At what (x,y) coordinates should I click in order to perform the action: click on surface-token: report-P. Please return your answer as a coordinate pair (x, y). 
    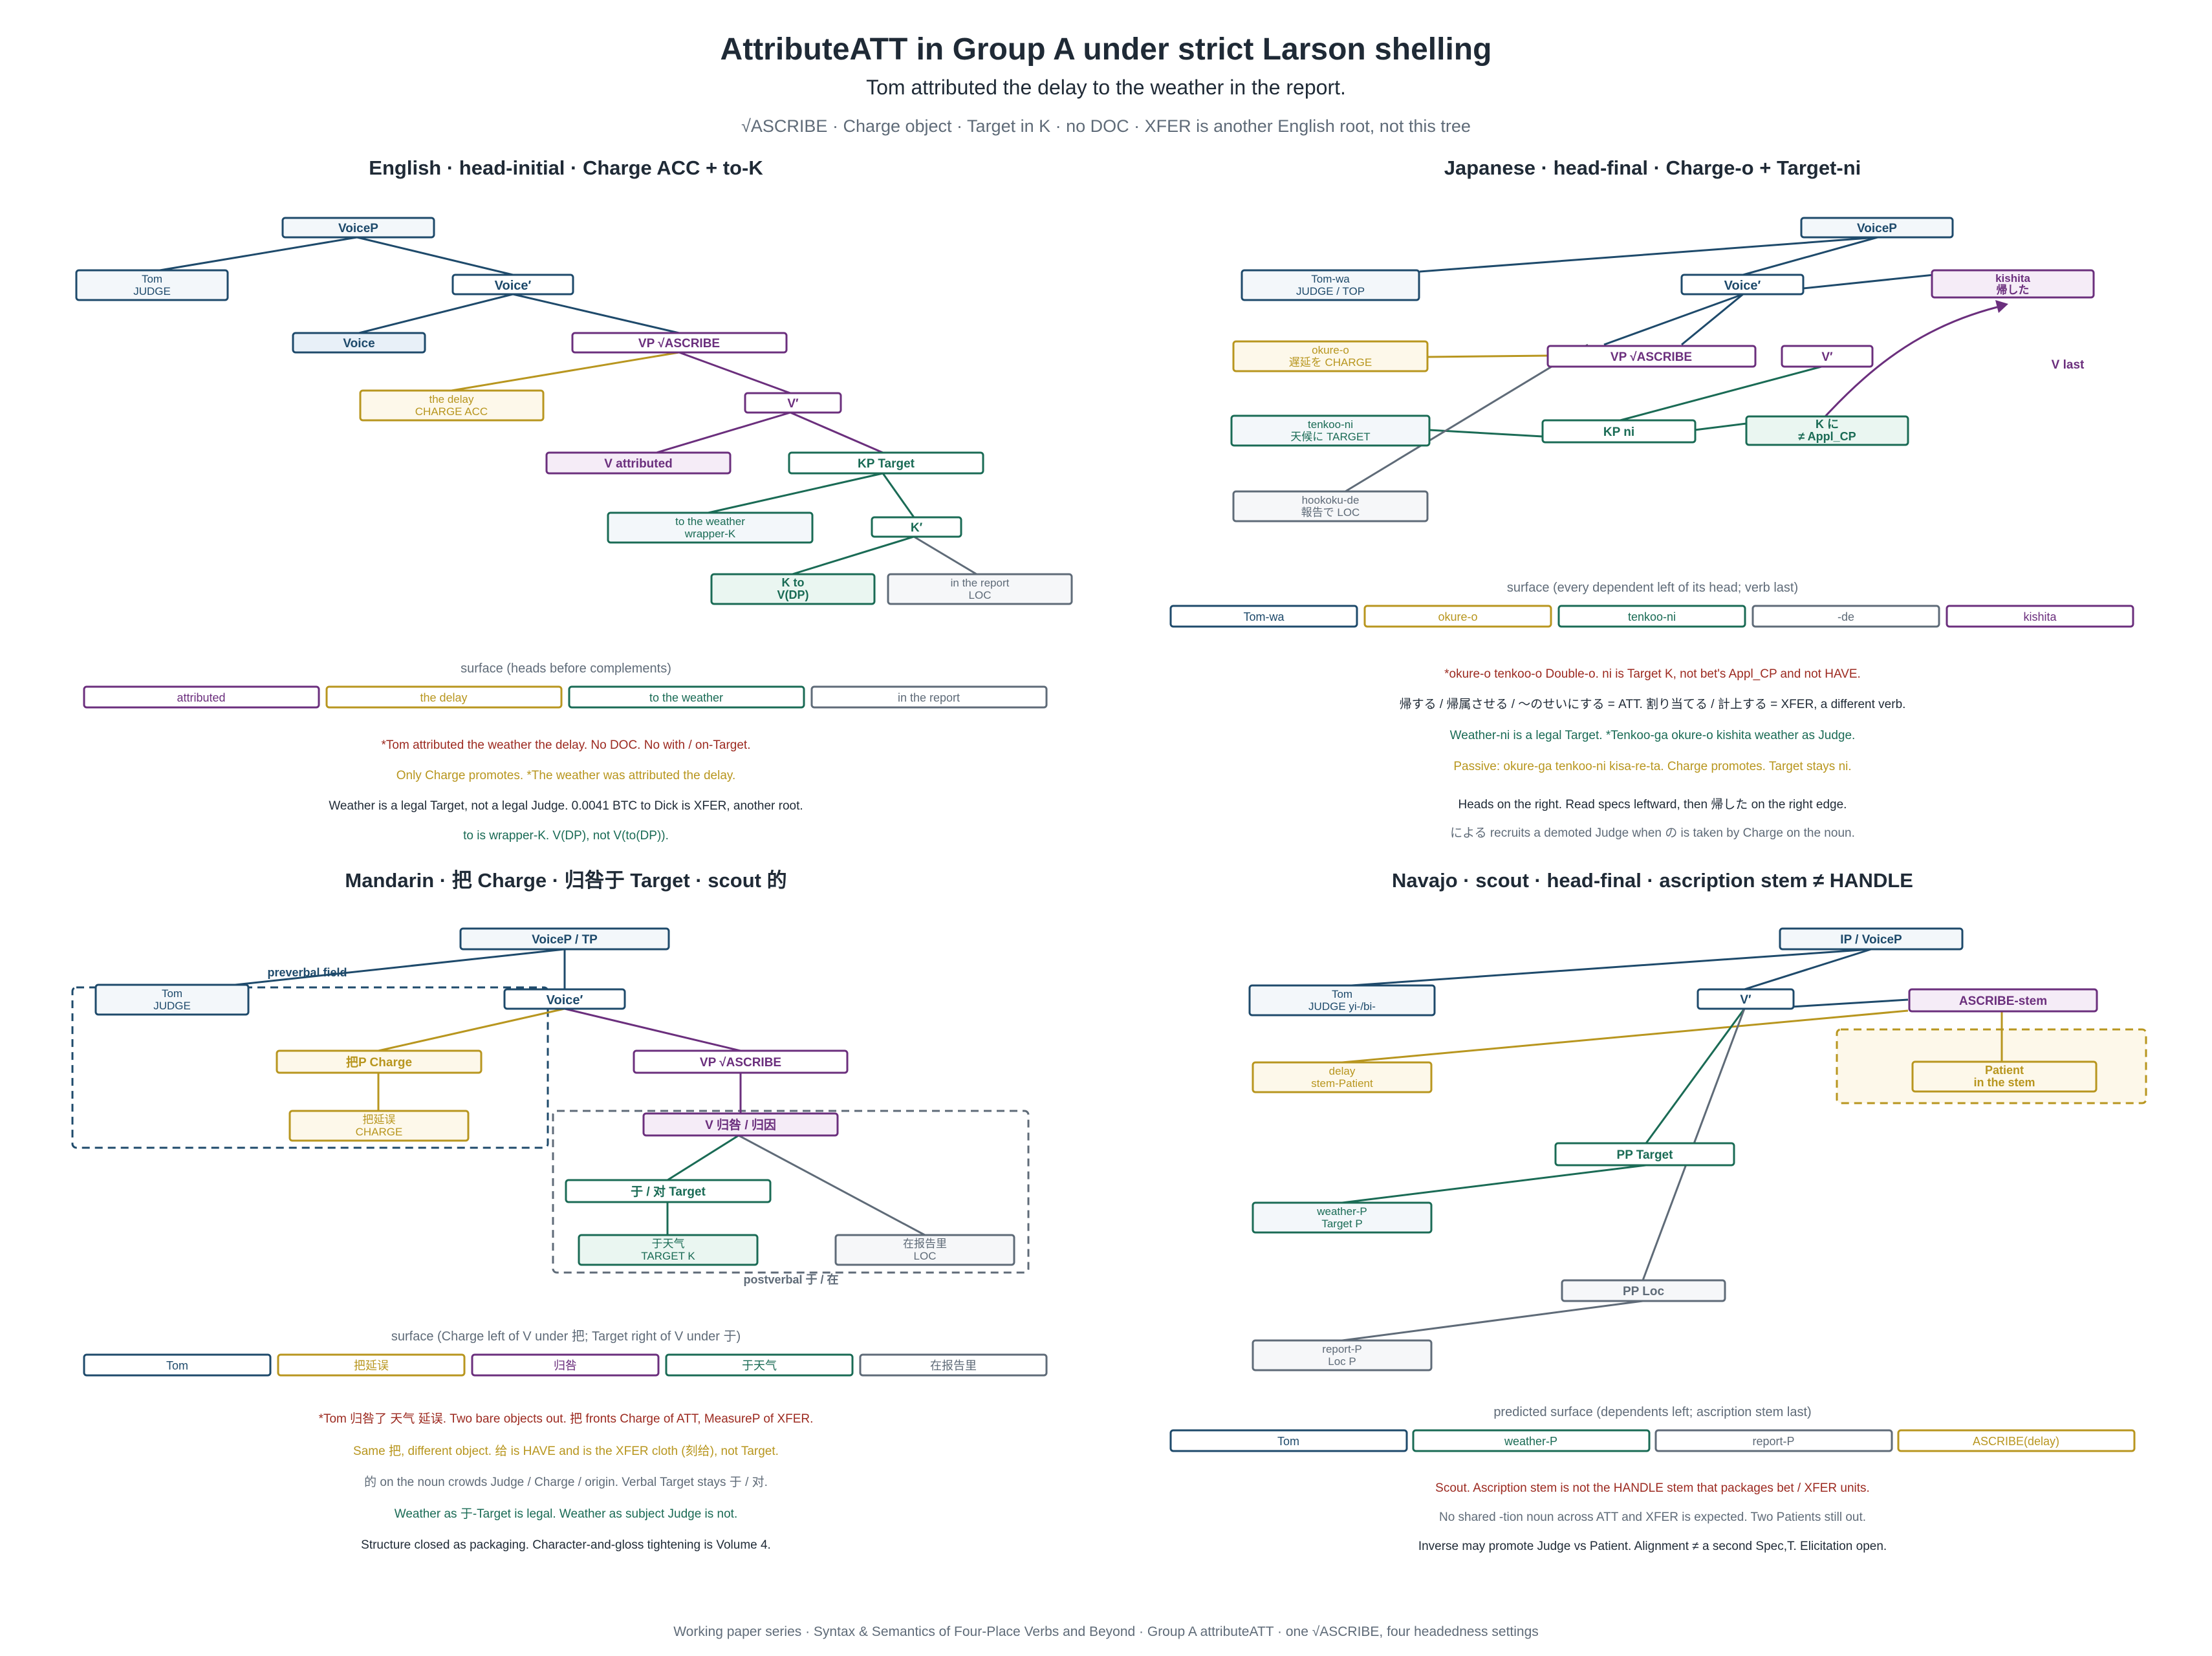
    Looking at the image, I should click on (1773, 1441).